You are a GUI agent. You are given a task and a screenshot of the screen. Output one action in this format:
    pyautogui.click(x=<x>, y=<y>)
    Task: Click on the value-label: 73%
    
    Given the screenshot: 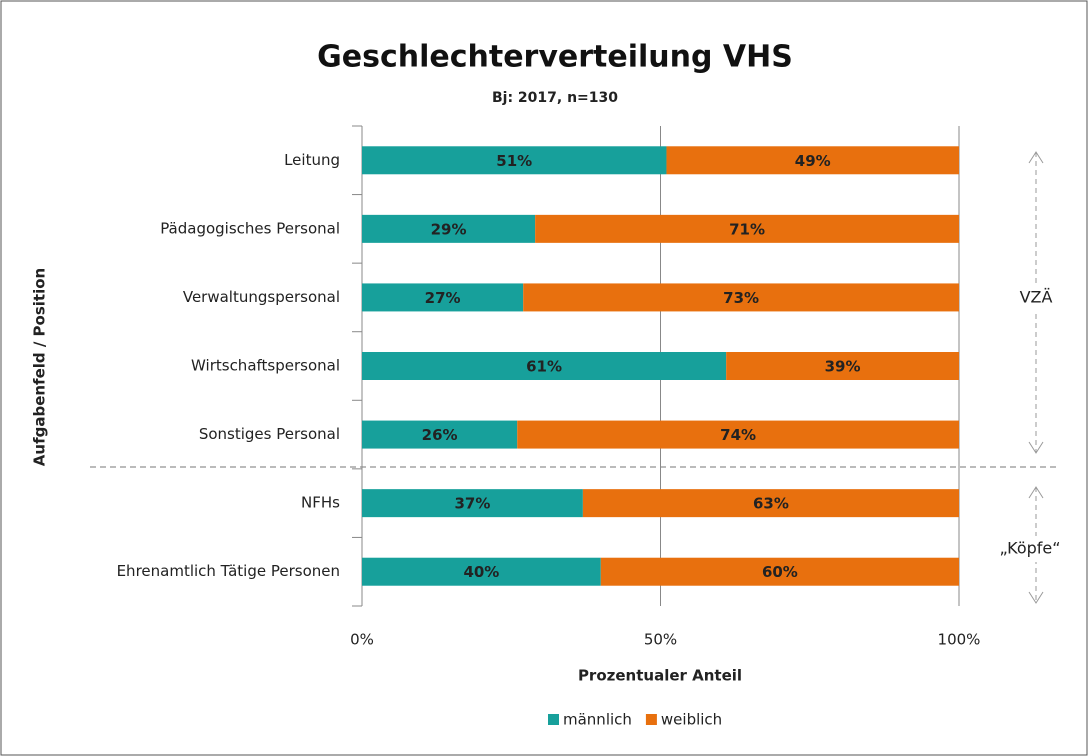 What is the action you would take?
    pyautogui.click(x=741, y=298)
    